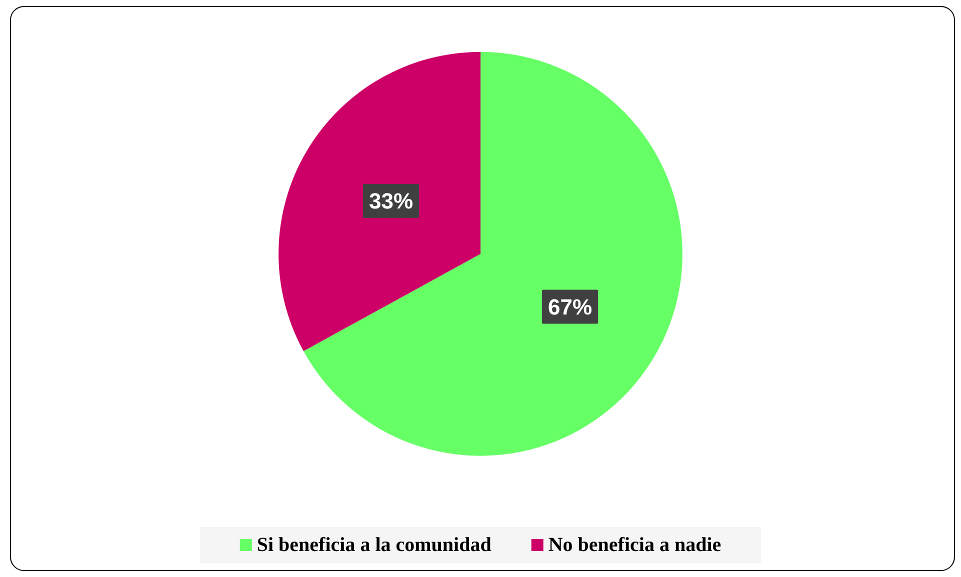 Image resolution: width=961 pixels, height=577 pixels. I want to click on data-label: 33%, so click(391, 201).